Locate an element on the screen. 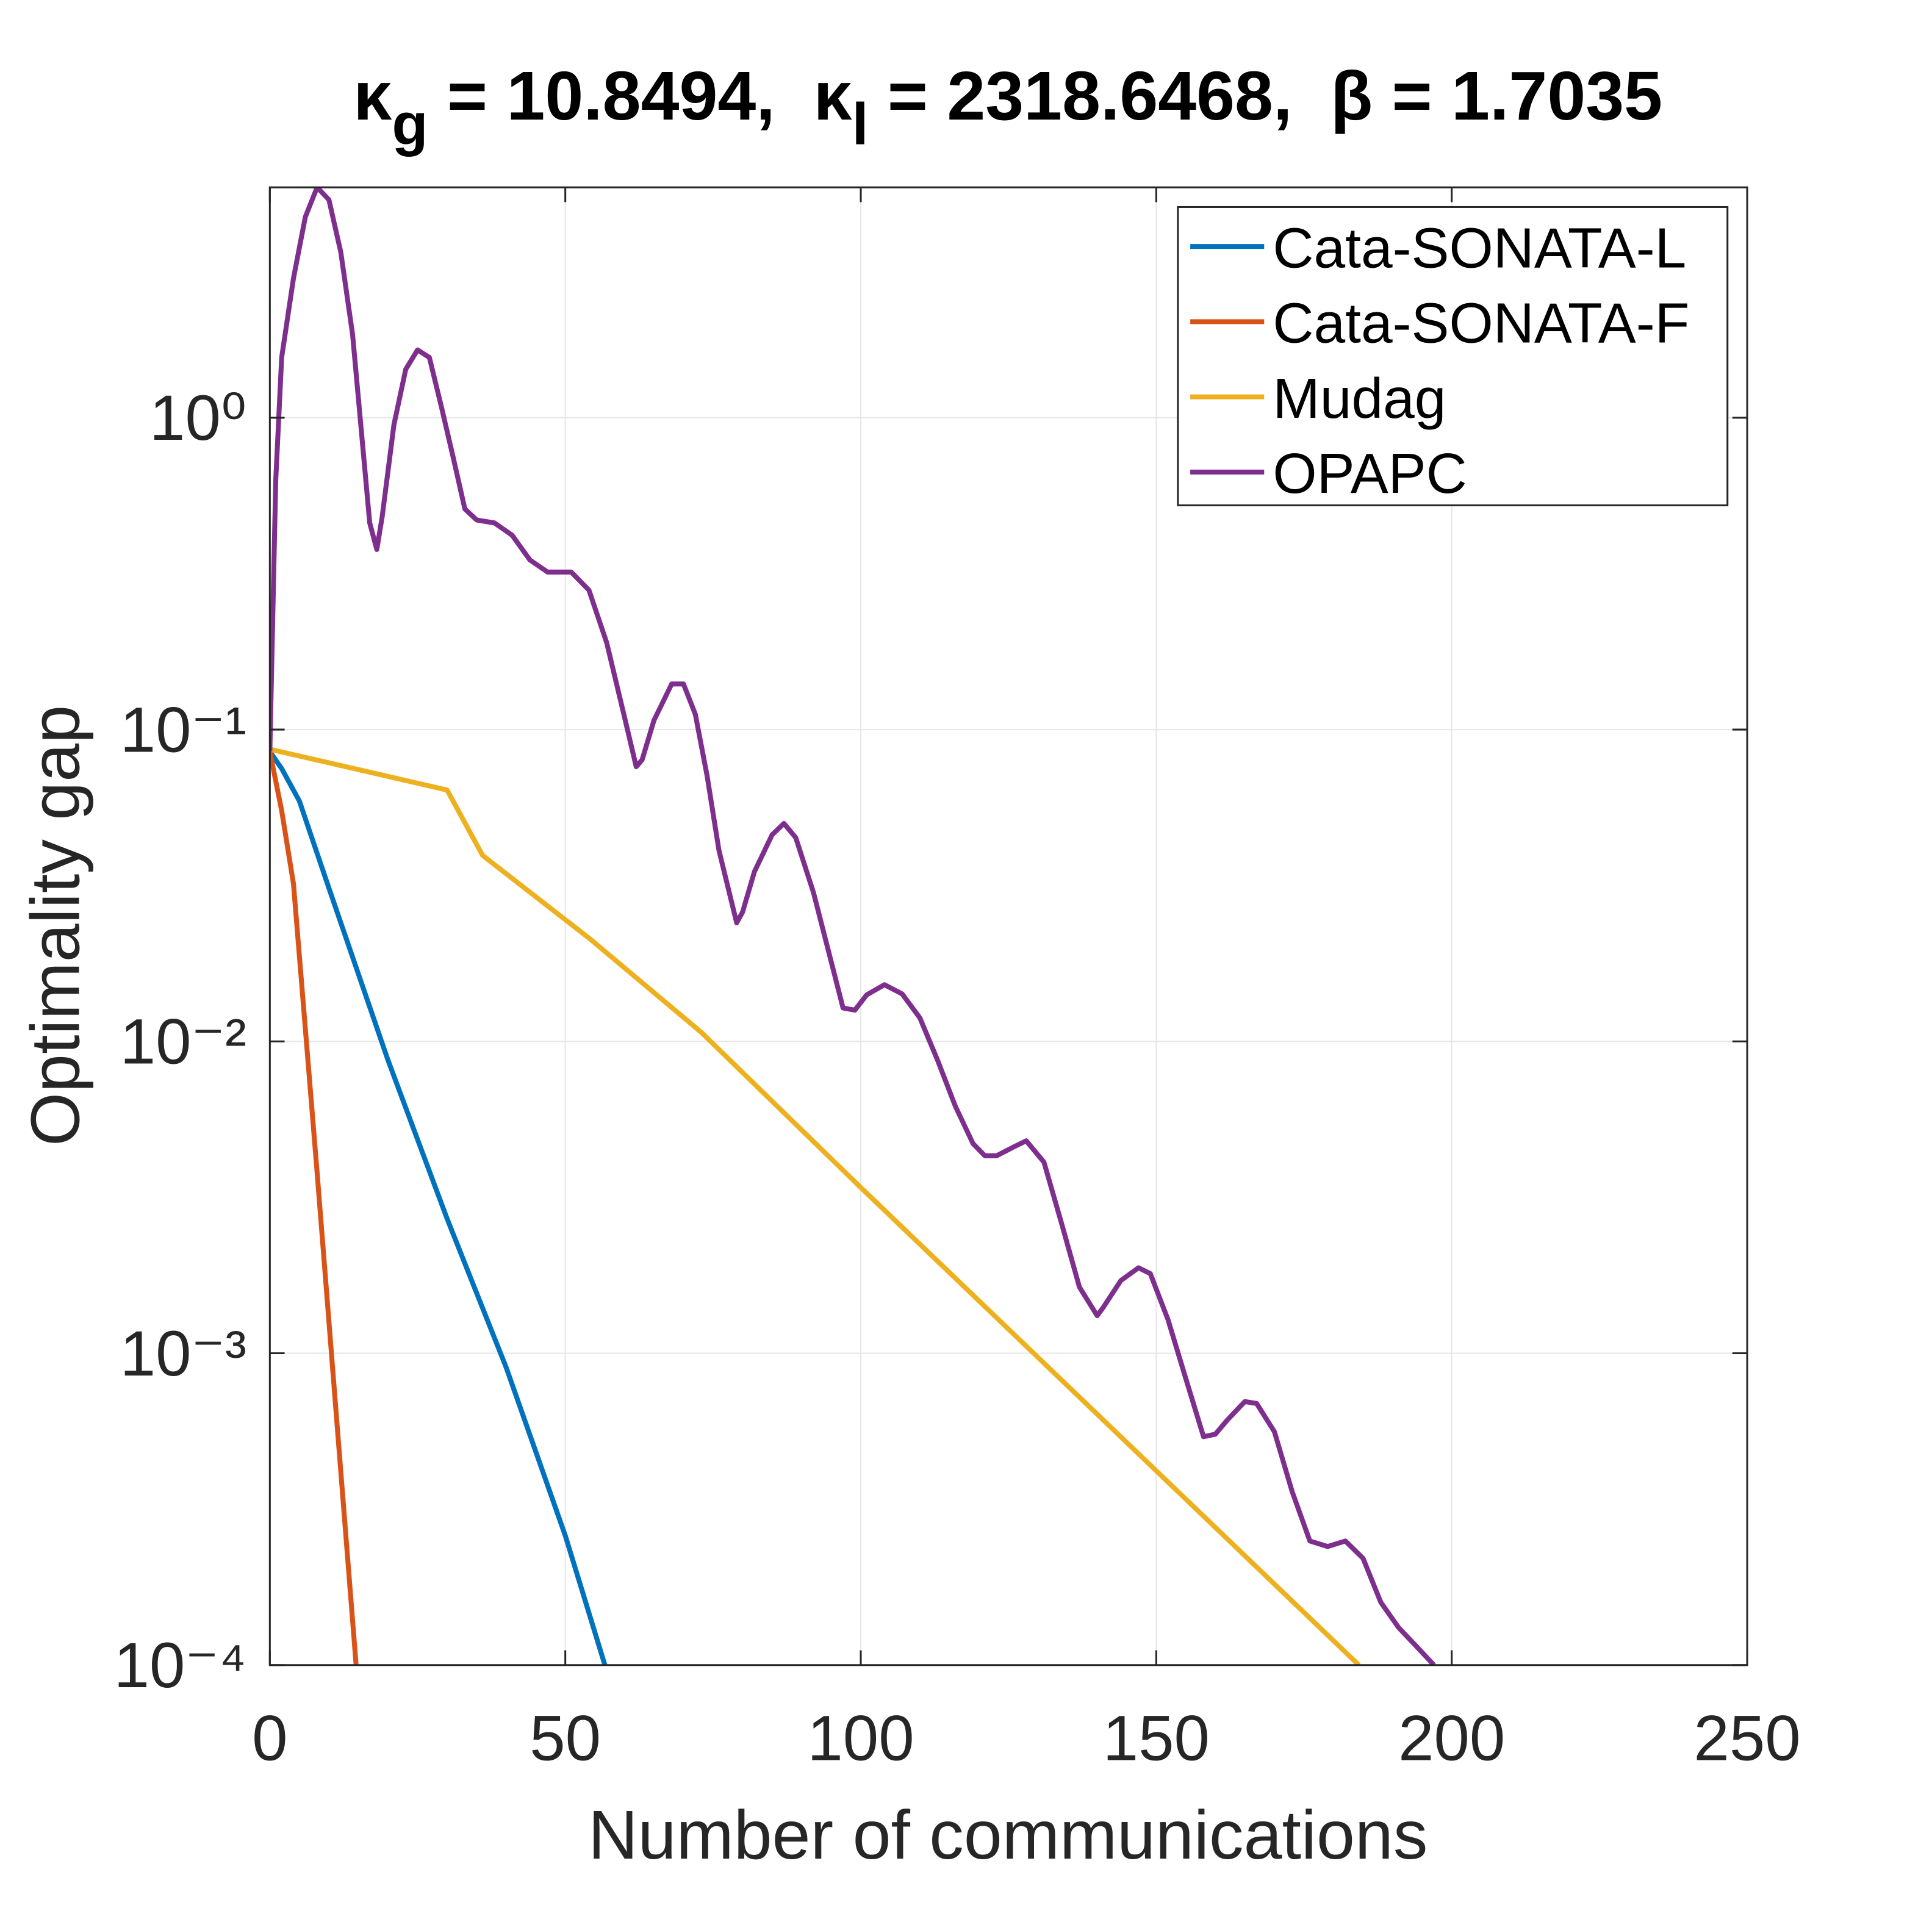 This screenshot has height=1919, width=1932. legend-label: Cata-SONATA-L is located at coordinates (1479, 247).